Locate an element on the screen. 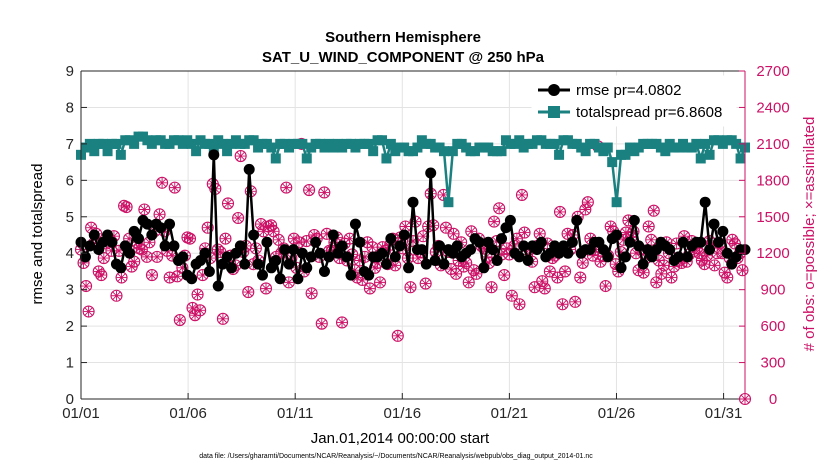 Image resolution: width=830 pixels, height=470 pixels. right-tick-labels: 0 300 600 900 1200 1500 1800 2100 2400 2700 is located at coordinates (764, 235).